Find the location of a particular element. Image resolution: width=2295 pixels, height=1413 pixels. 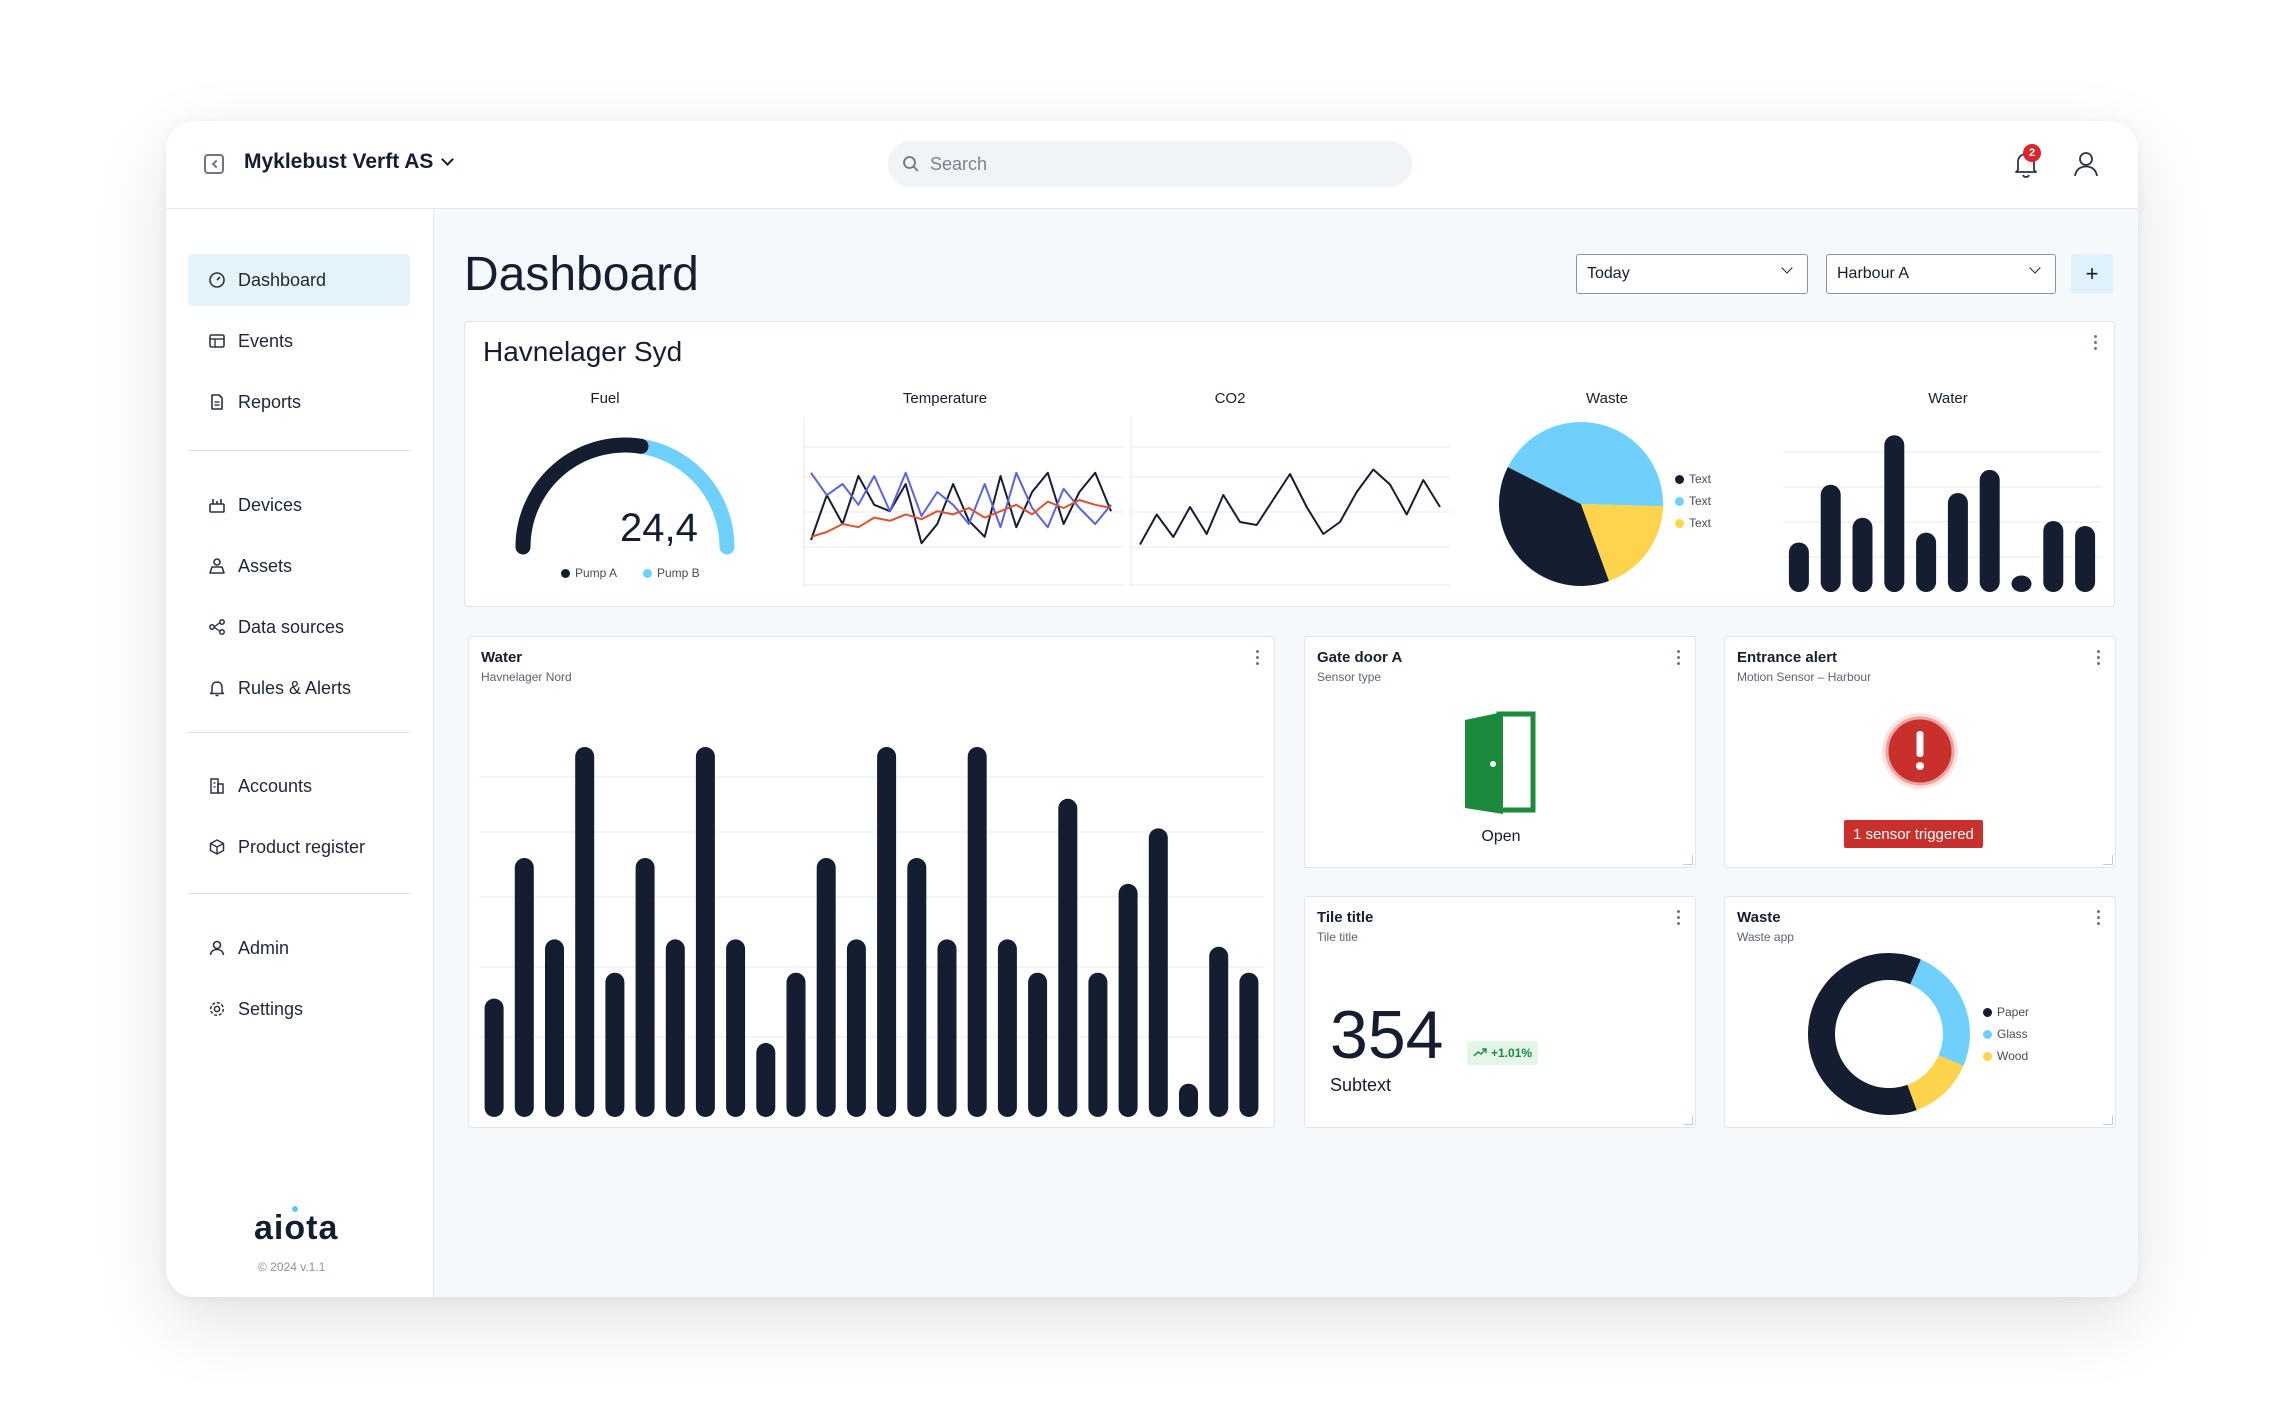

sidebar-item-devices: Devices is located at coordinates (299, 505).